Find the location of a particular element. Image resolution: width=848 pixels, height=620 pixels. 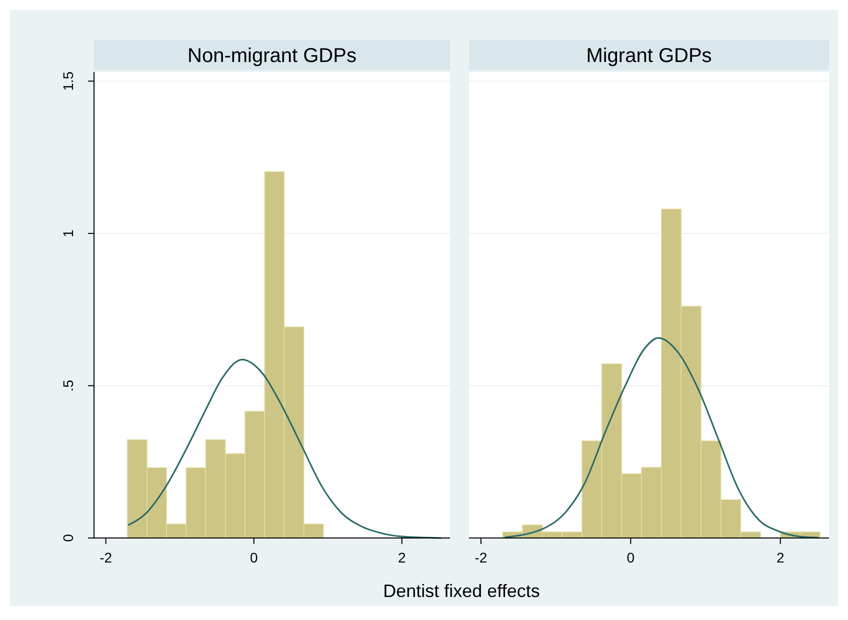

y-tick-label: 1 is located at coordinates (68, 233).